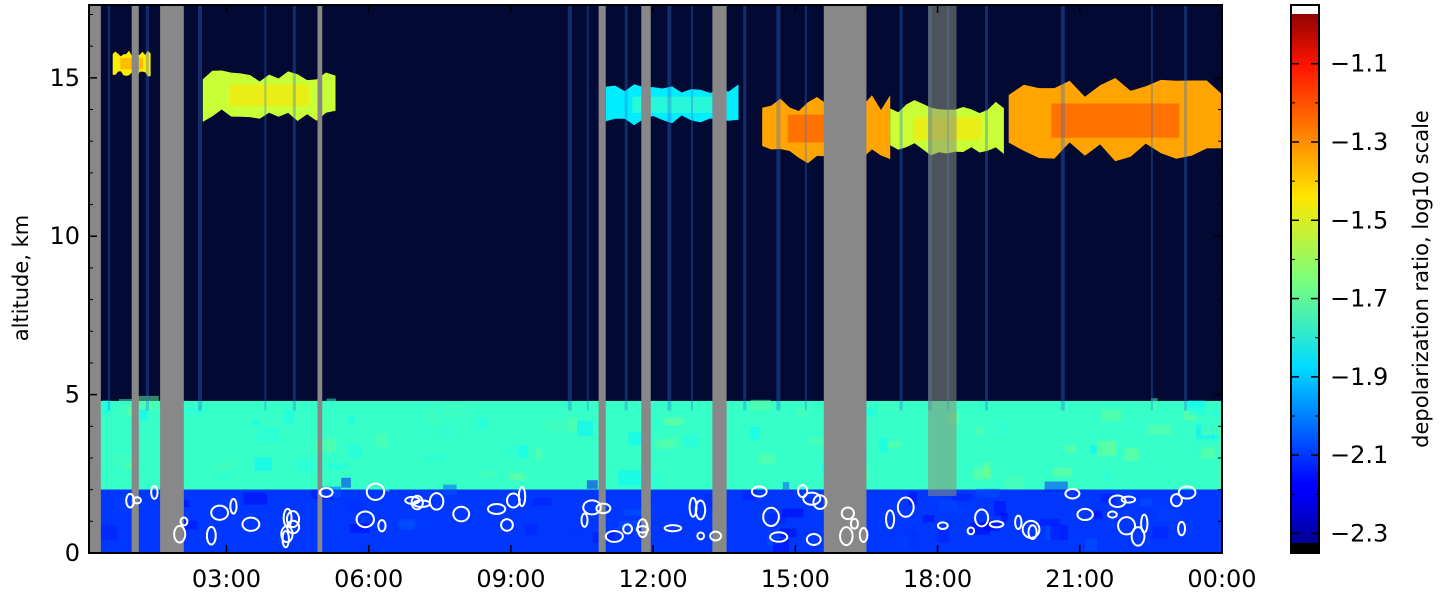  What do you see at coordinates (72, 395) in the screenshot?
I see `y-tick-label: 5` at bounding box center [72, 395].